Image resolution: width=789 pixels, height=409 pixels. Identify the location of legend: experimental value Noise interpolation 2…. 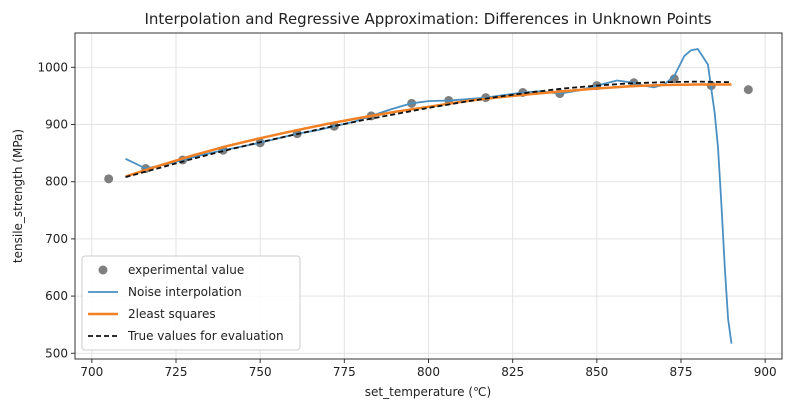
(191, 303).